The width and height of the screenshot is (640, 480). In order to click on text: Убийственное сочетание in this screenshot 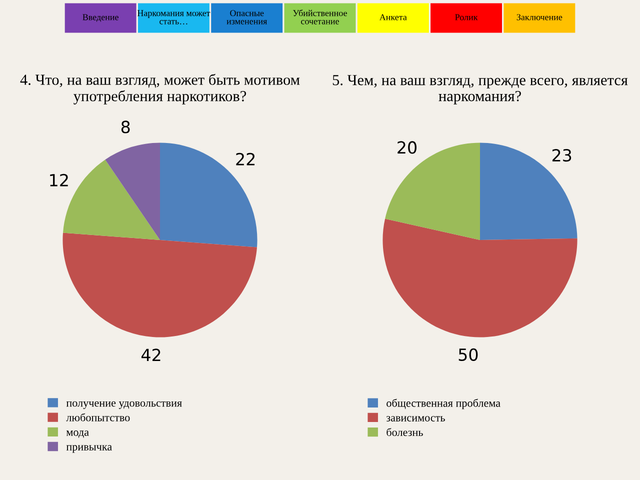, I will do `click(320, 17)`.